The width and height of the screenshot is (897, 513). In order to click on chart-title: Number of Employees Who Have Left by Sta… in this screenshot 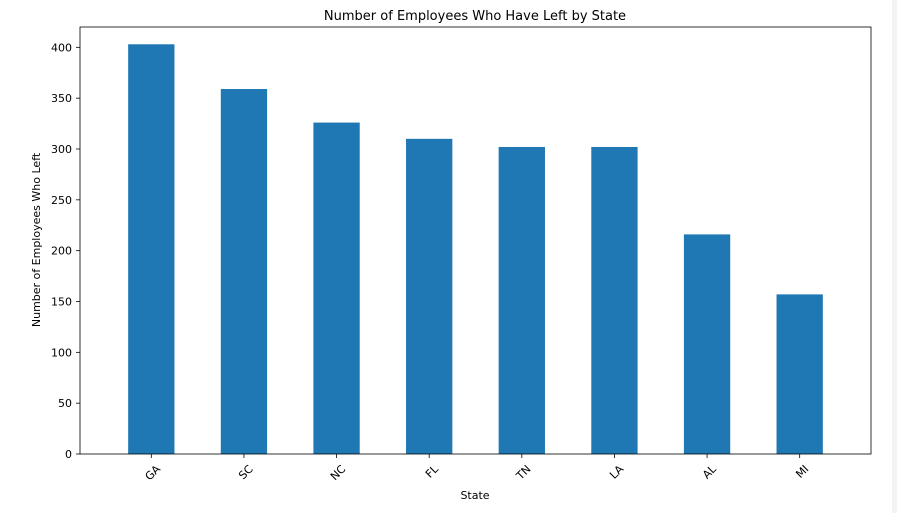, I will do `click(475, 16)`.